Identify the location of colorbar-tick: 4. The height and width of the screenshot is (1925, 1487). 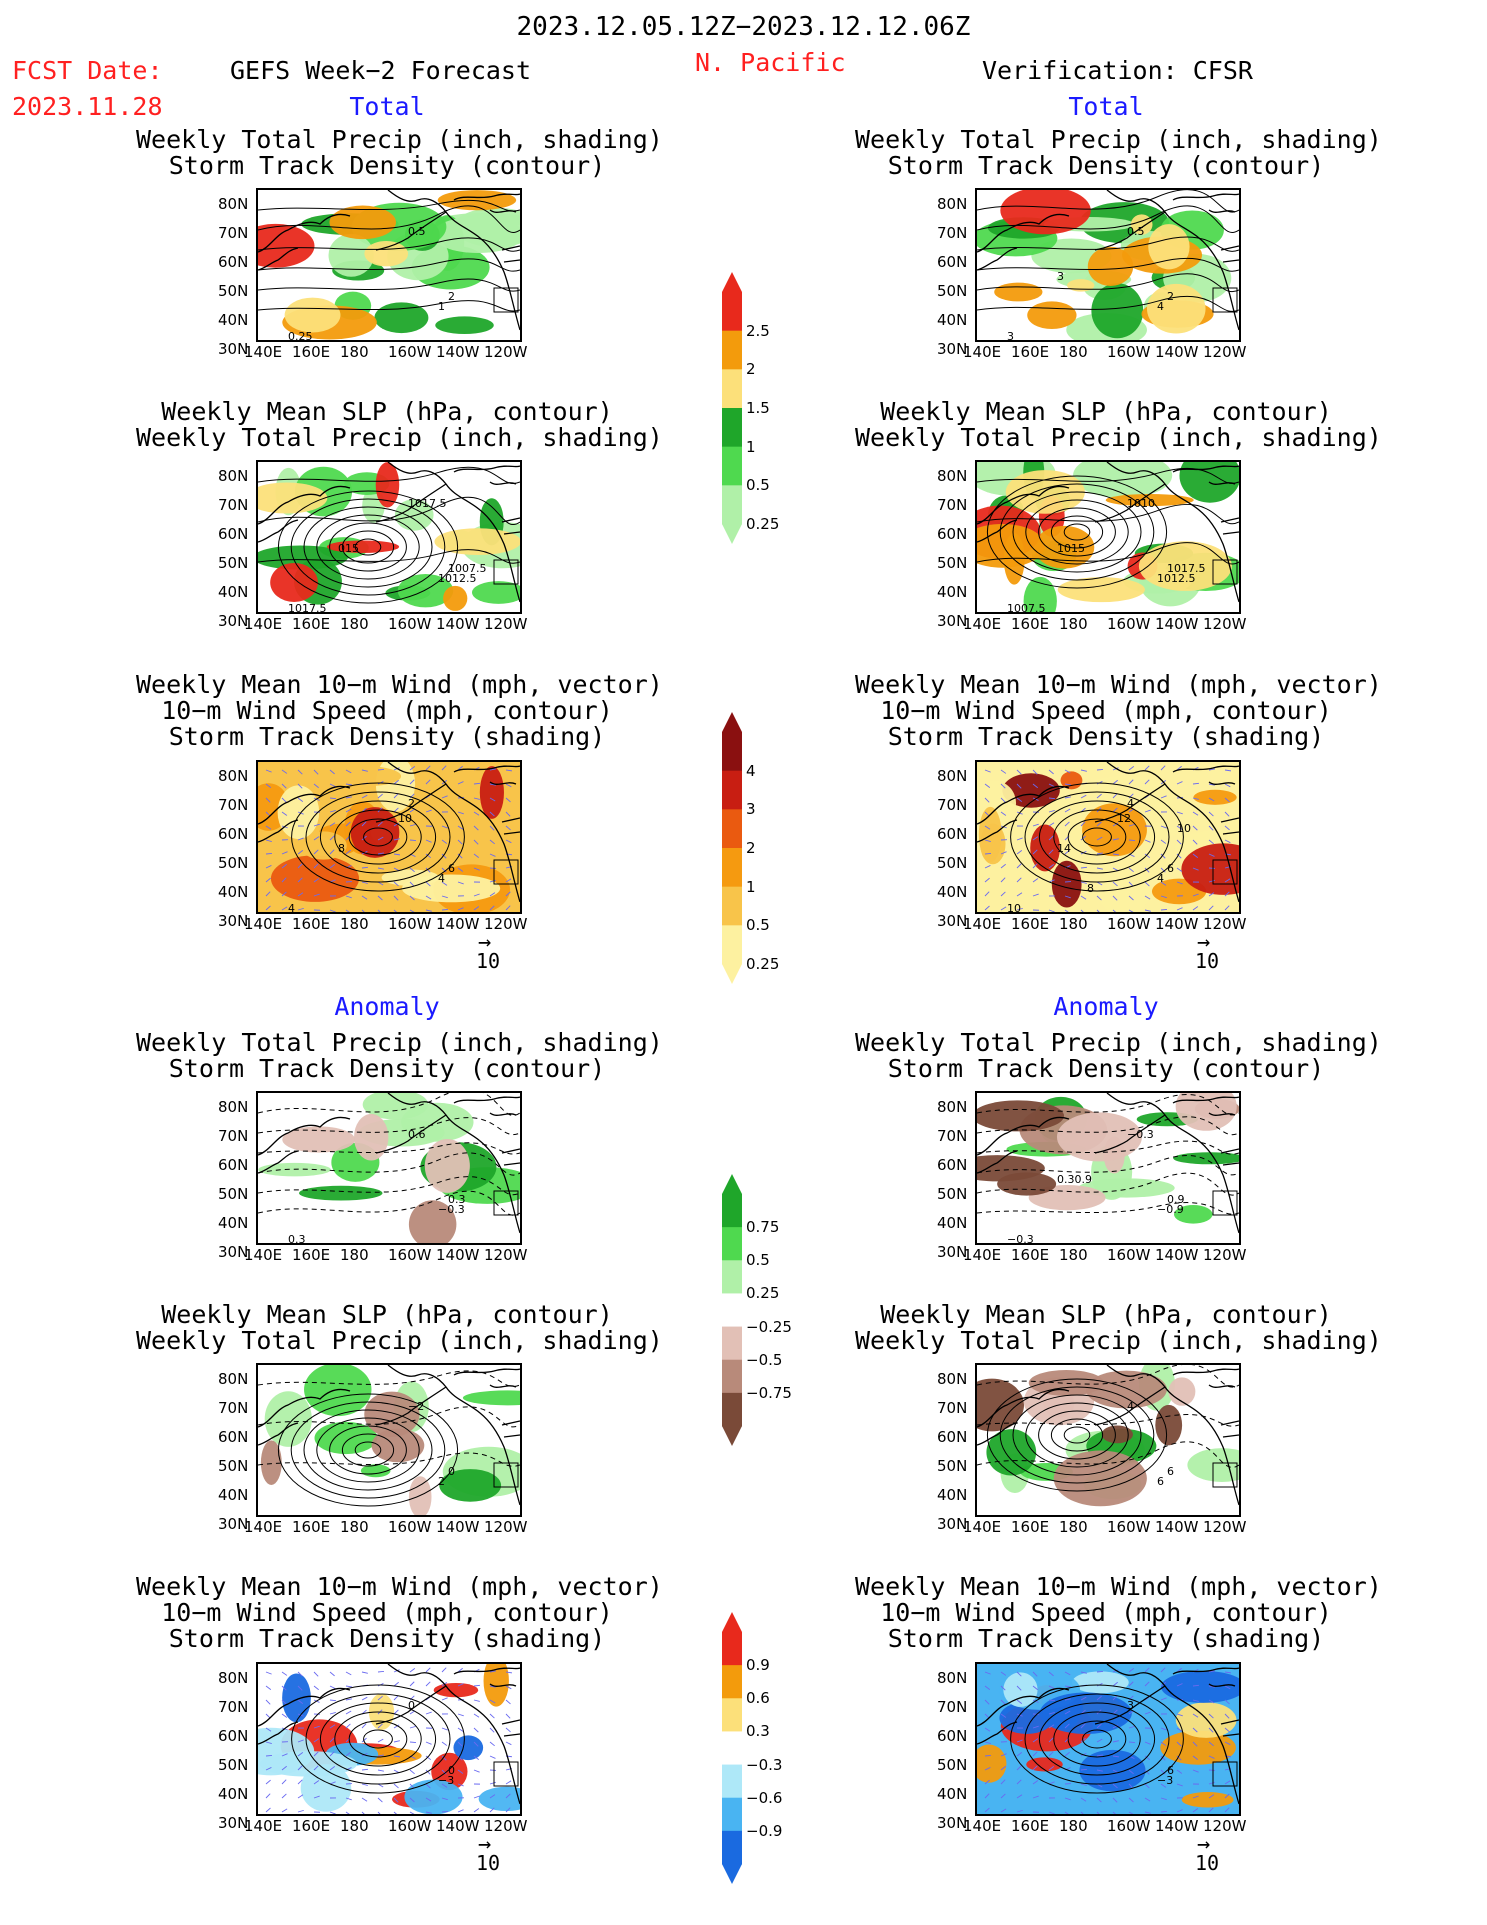
(751, 770).